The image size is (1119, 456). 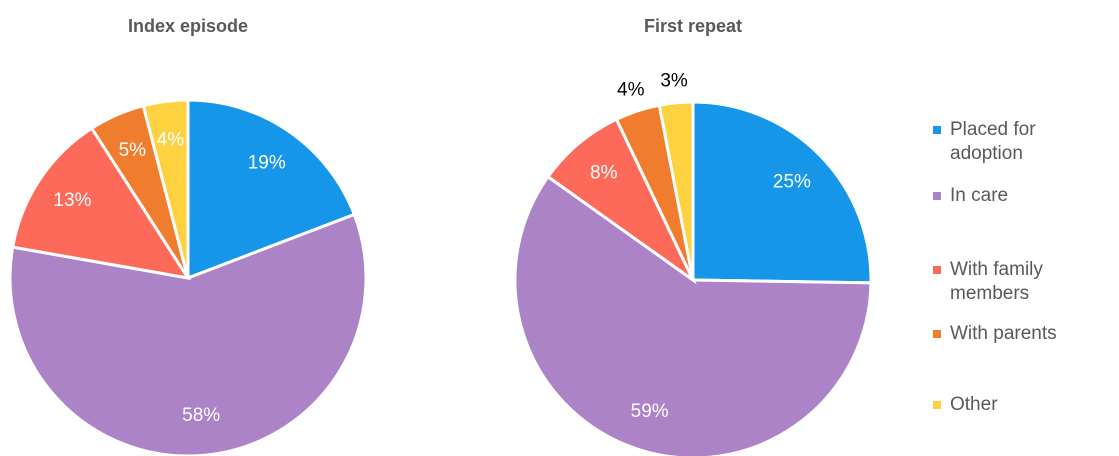 I want to click on data-label: 25%, so click(x=792, y=182).